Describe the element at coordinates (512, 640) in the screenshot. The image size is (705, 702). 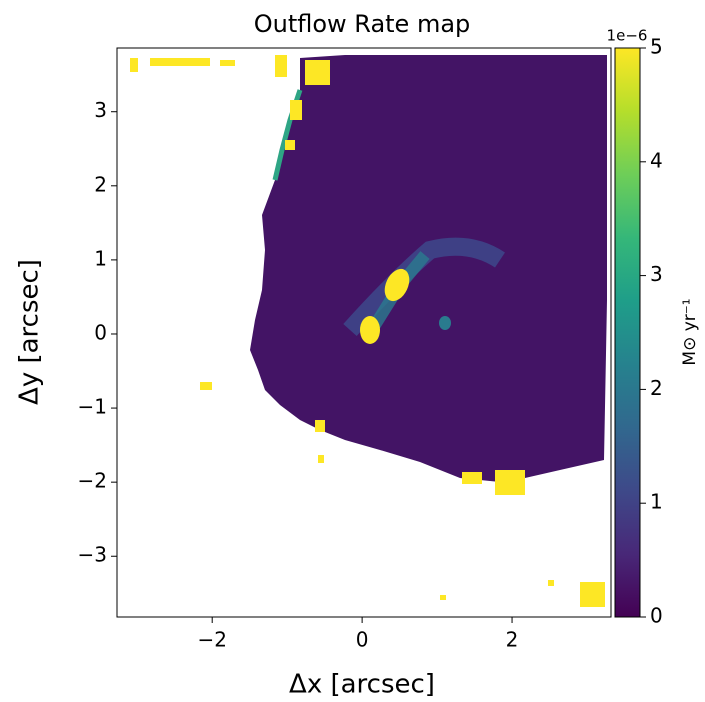
I see `x-tick-label: 2` at that location.